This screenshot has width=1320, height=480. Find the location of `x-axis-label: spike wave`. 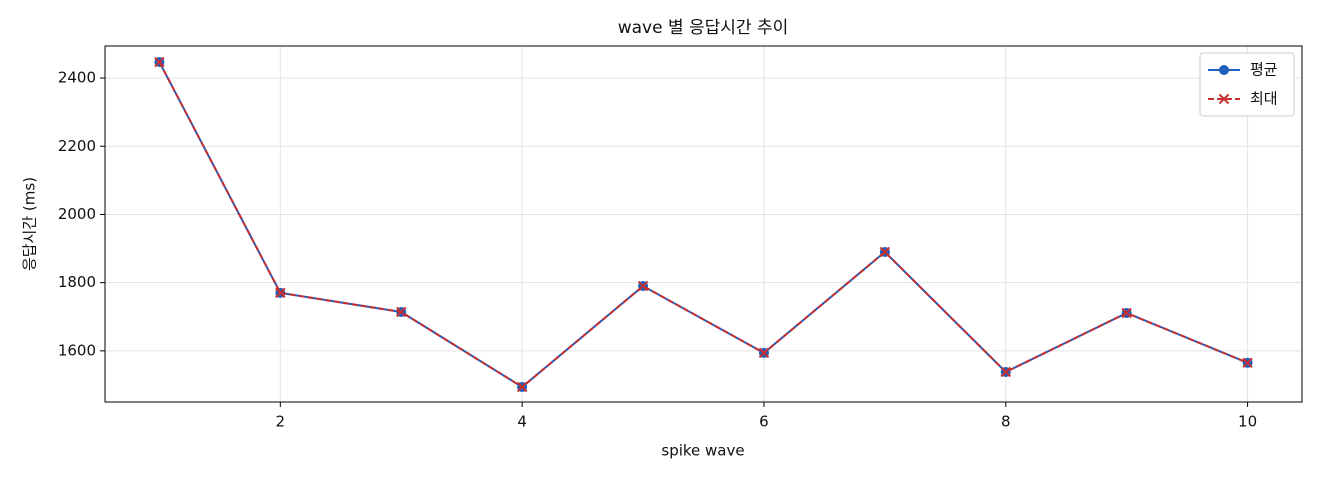

x-axis-label: spike wave is located at coordinates (702, 451).